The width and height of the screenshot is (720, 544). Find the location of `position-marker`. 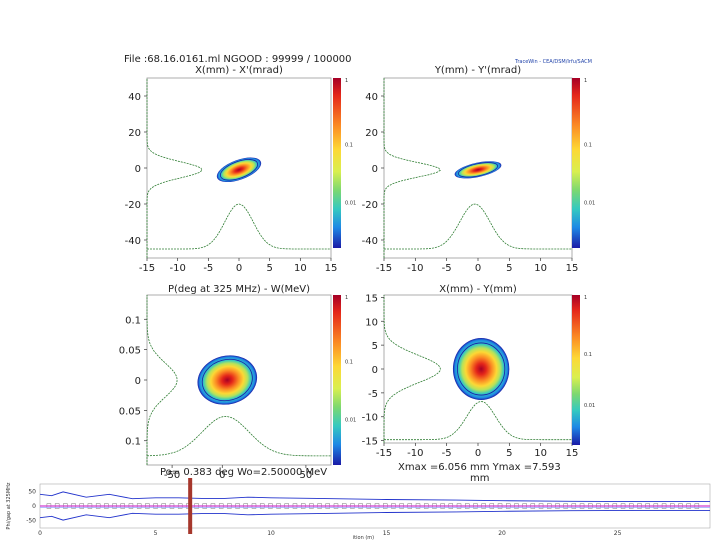

position-marker is located at coordinates (190, 506).